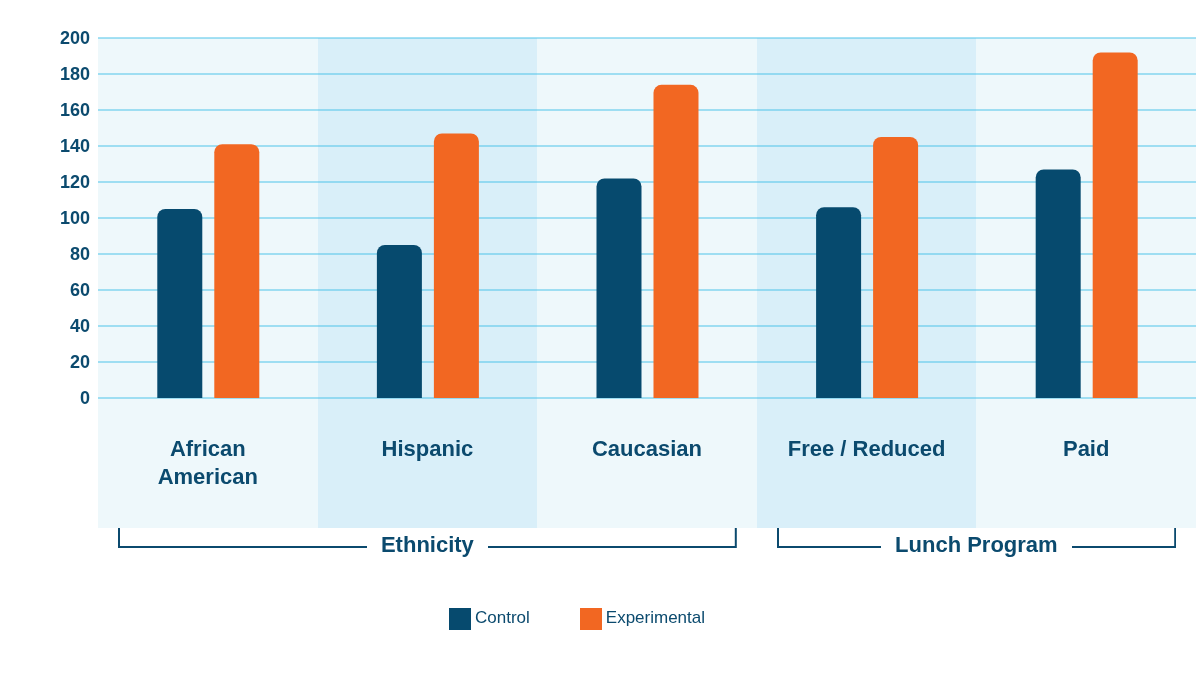 The height and width of the screenshot is (676, 1204). What do you see at coordinates (1086, 448) in the screenshot?
I see `x-tick-label: Paid` at bounding box center [1086, 448].